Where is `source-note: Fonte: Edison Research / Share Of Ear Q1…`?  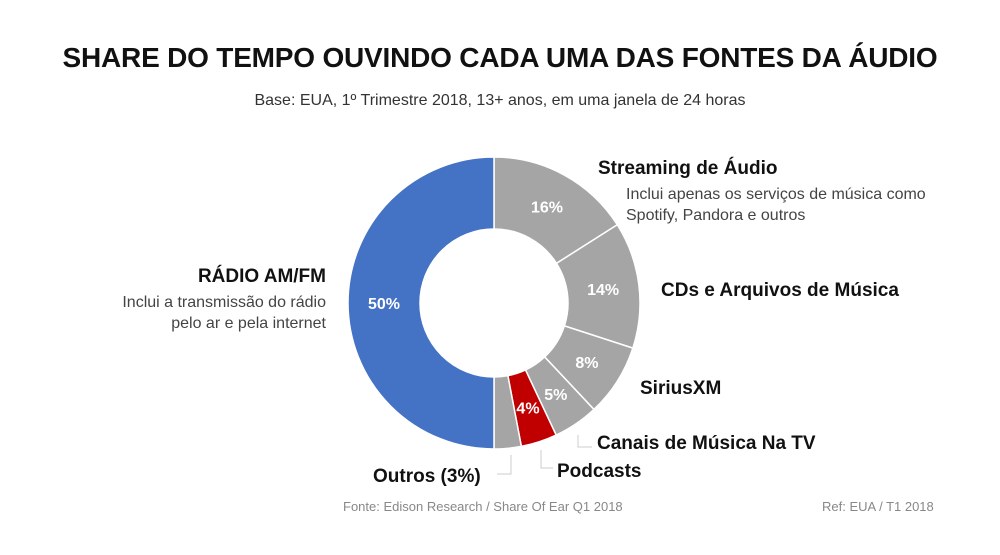 source-note: Fonte: Edison Research / Share Of Ear Q1… is located at coordinates (483, 506).